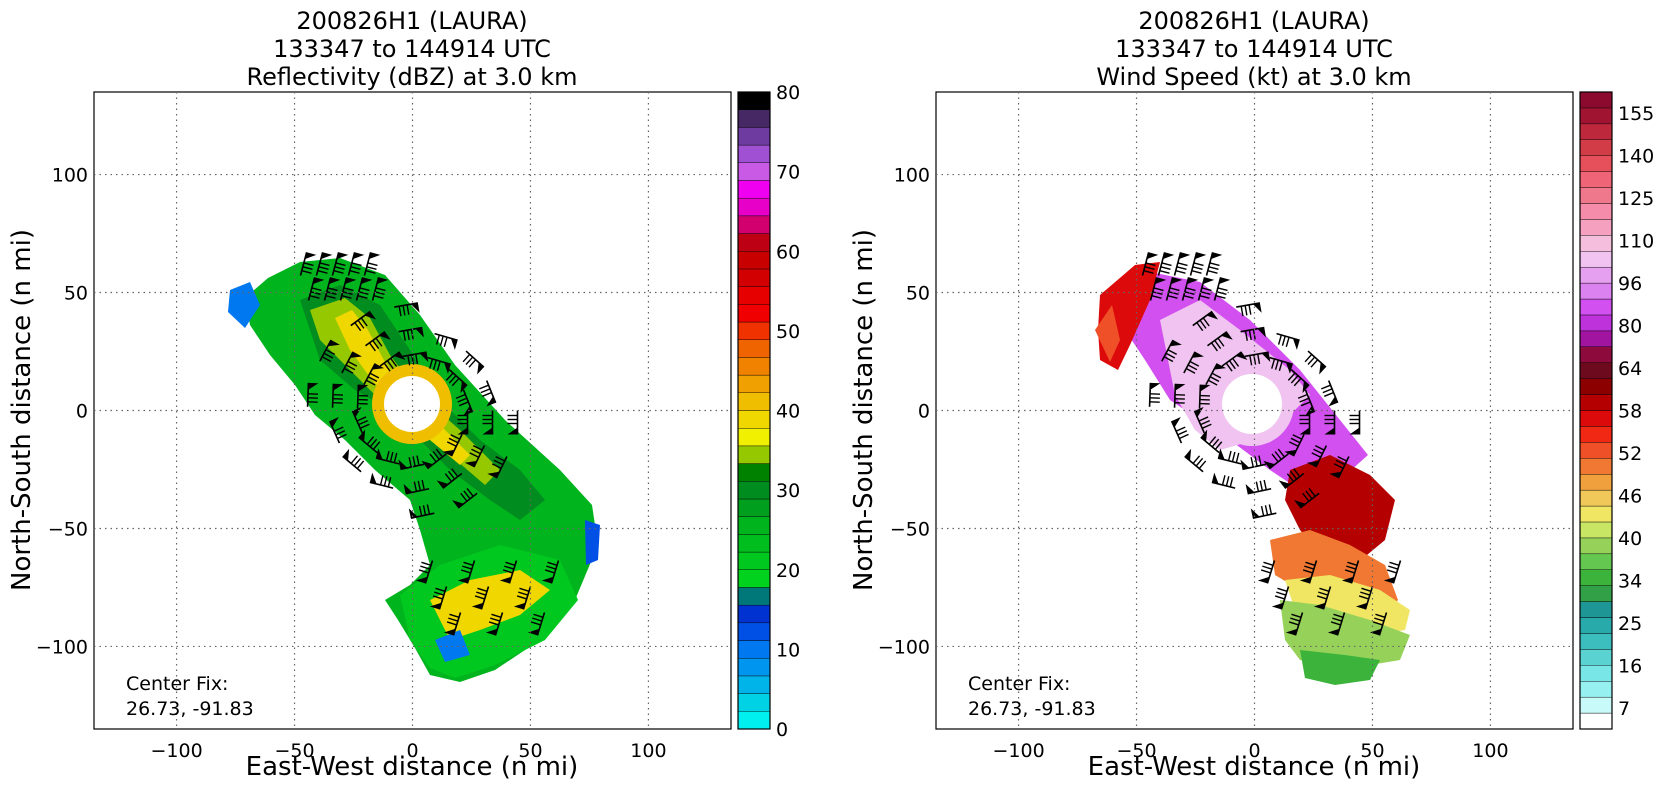 The image size is (1654, 787). Describe the element at coordinates (76, 294) in the screenshot. I see `y-tick-label: 50` at that location.